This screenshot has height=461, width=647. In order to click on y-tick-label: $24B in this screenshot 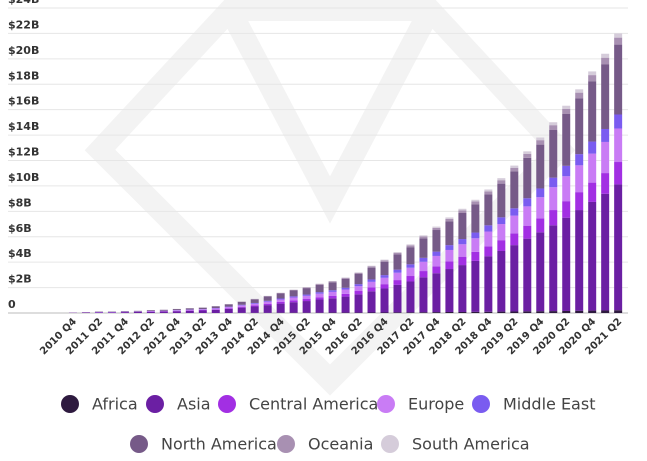, I will do `click(23, 3)`.